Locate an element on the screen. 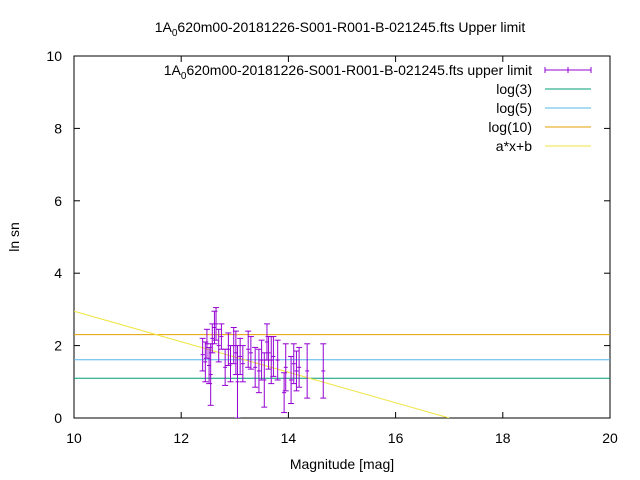 Image resolution: width=640 pixels, height=480 pixels. legend-label-prefix: 1A is located at coordinates (173, 70).